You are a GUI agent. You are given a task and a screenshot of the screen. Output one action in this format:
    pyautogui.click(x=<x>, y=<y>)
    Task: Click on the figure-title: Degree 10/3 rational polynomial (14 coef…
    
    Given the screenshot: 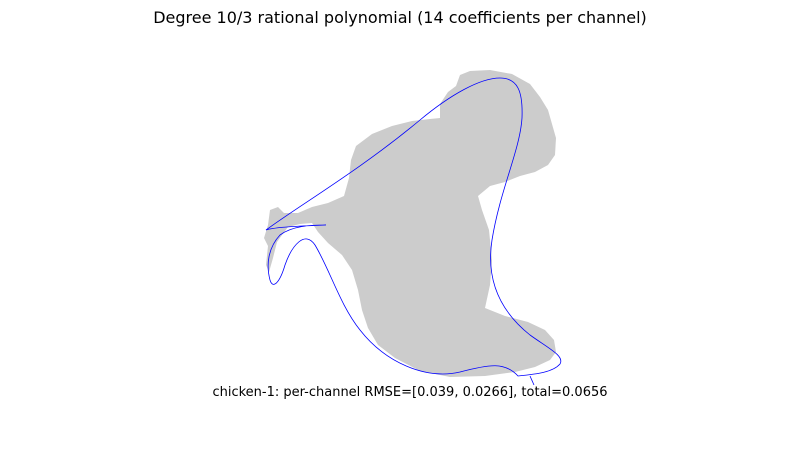 What is the action you would take?
    pyautogui.click(x=400, y=17)
    